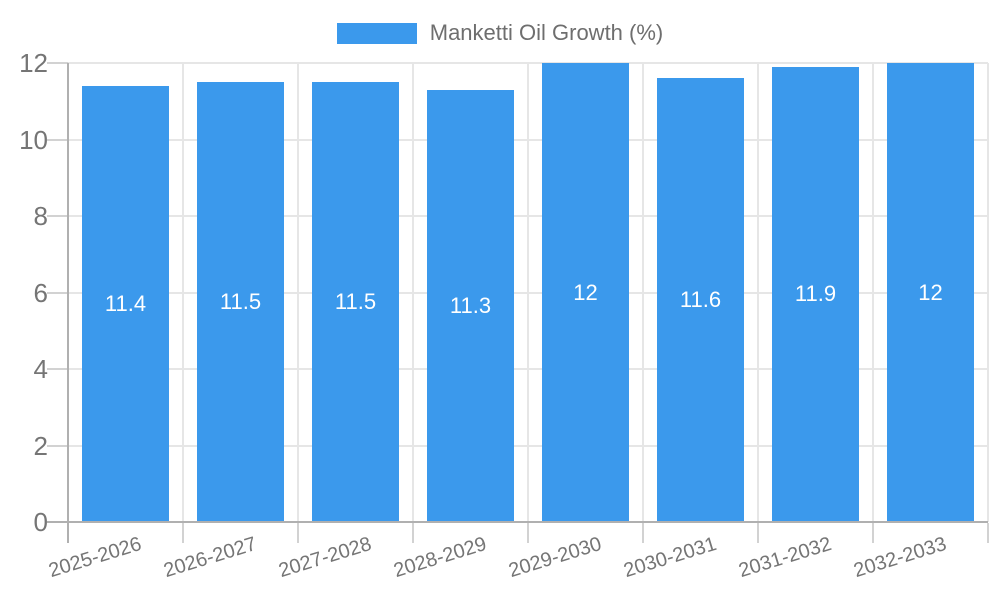  I want to click on legend-label: Manketti Oil Growth (%), so click(546, 32).